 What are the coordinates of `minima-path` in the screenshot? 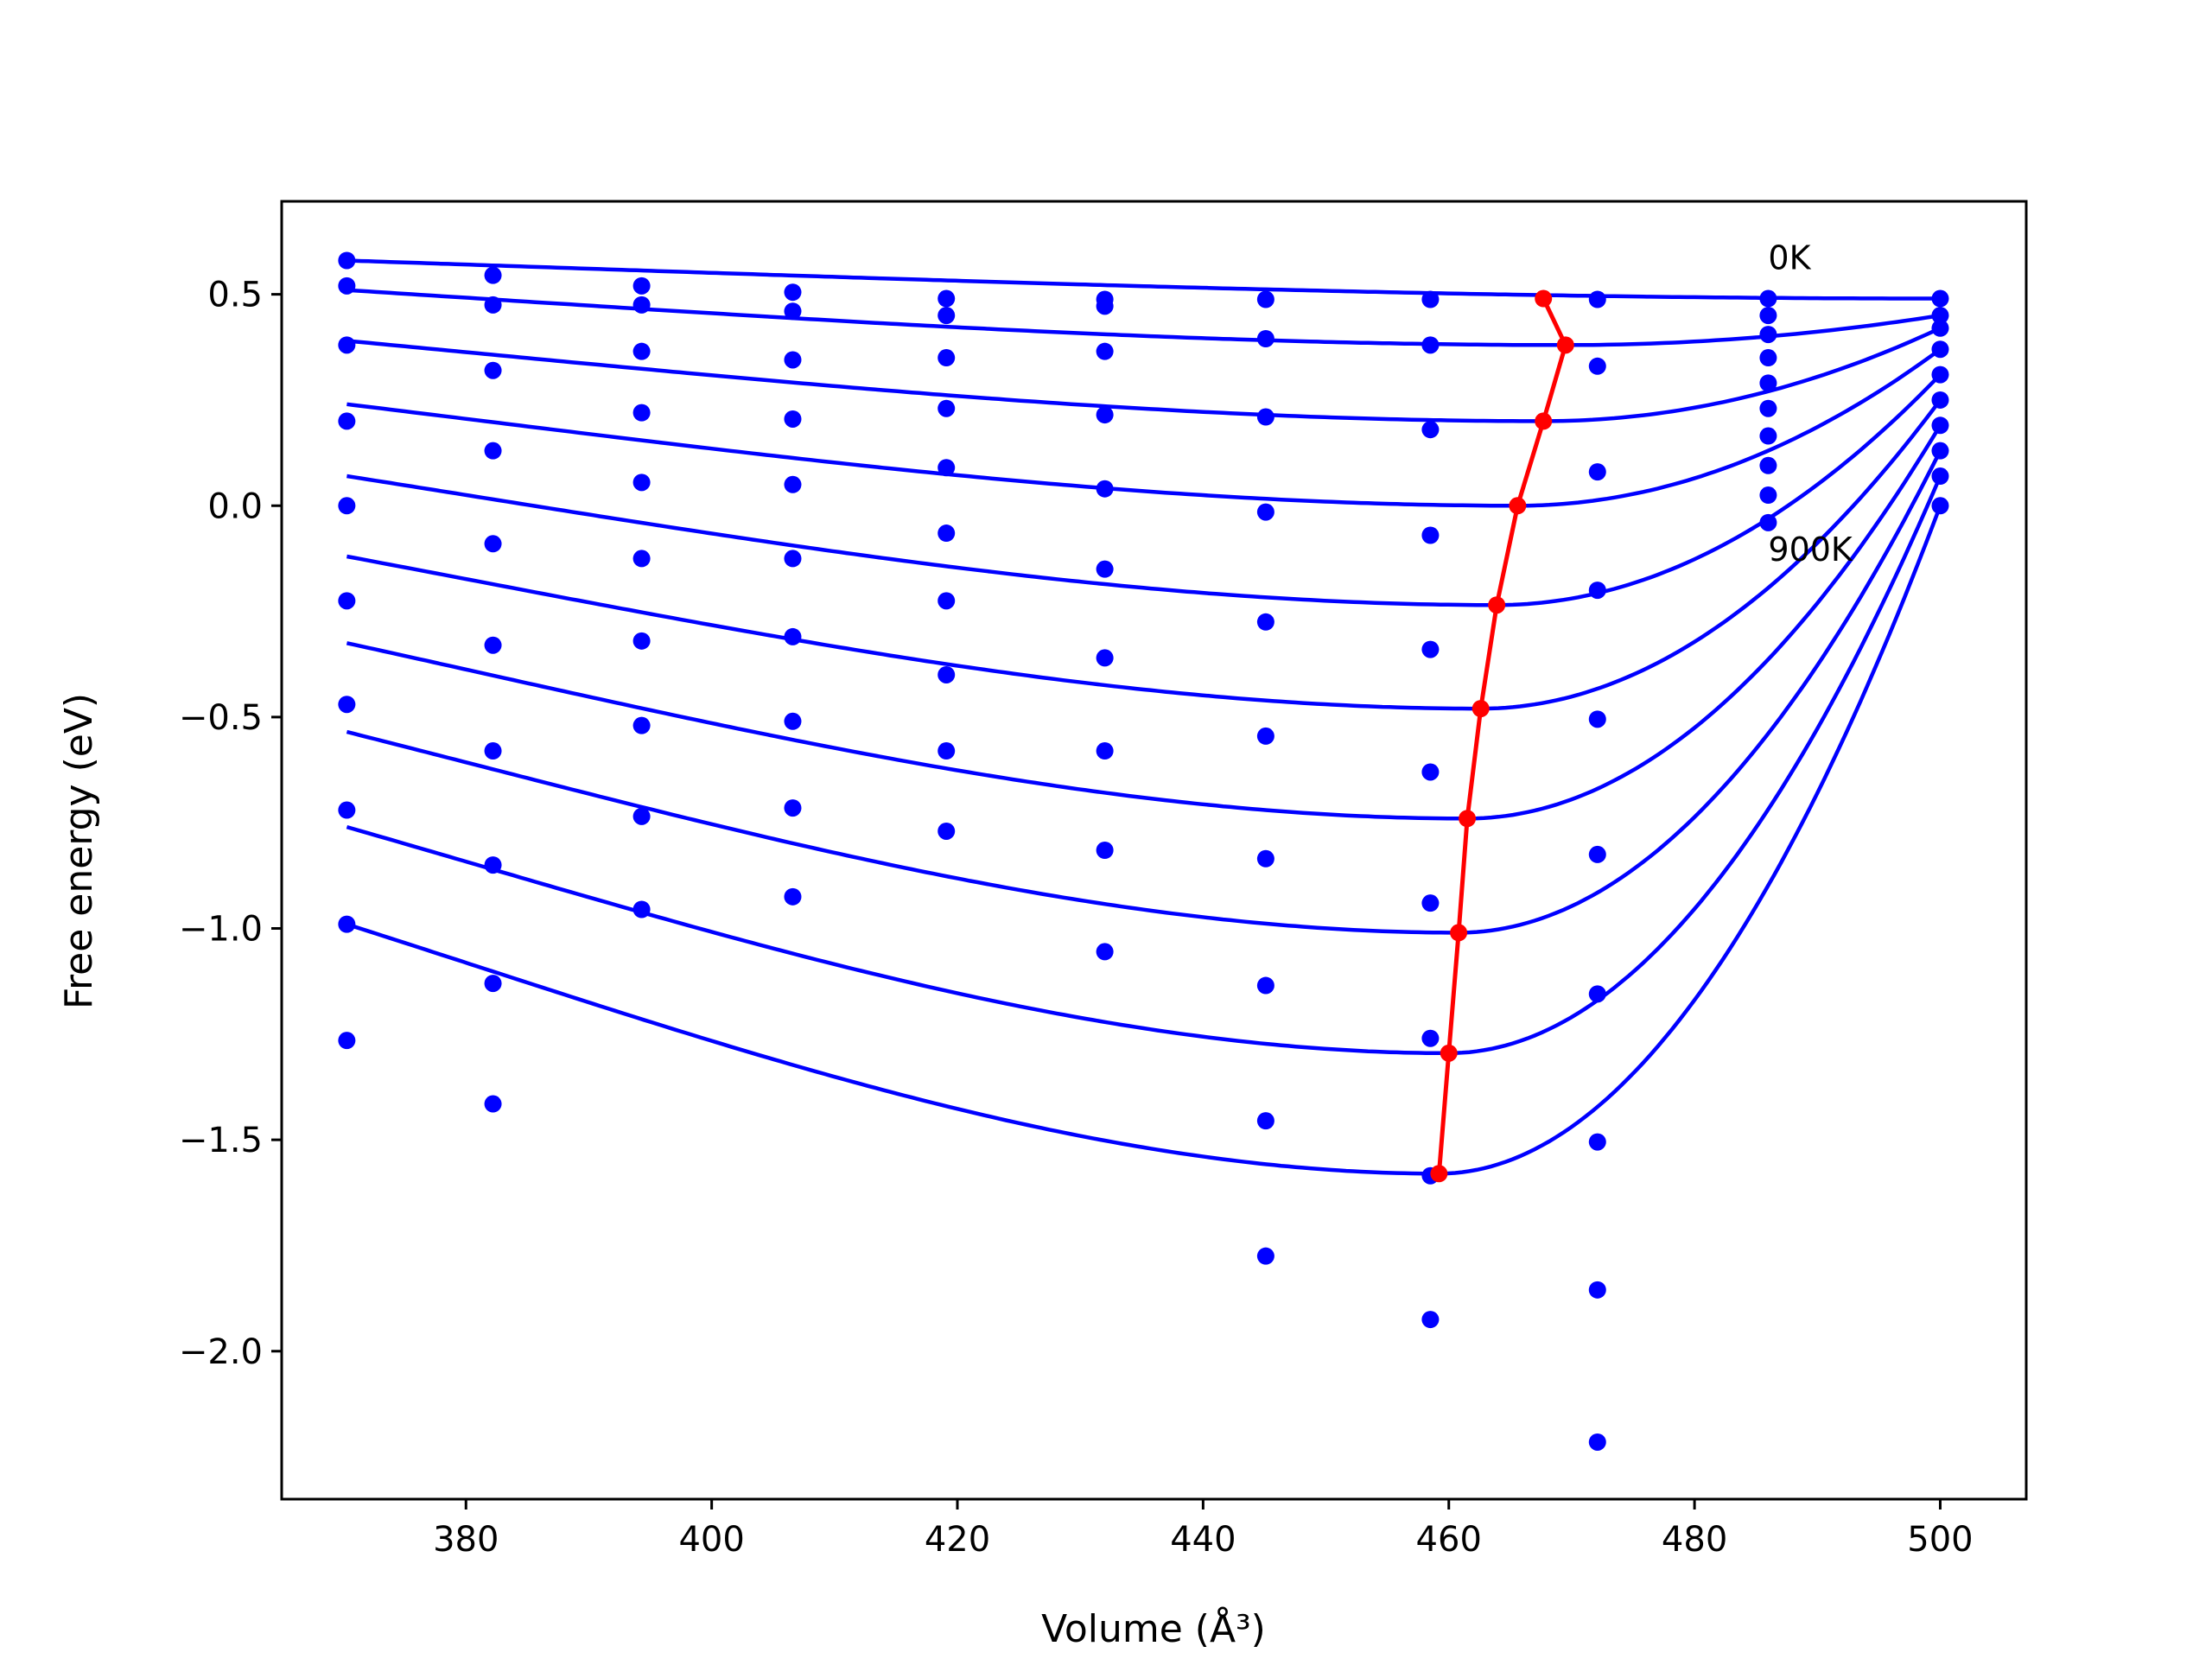 It's located at (1502, 736).